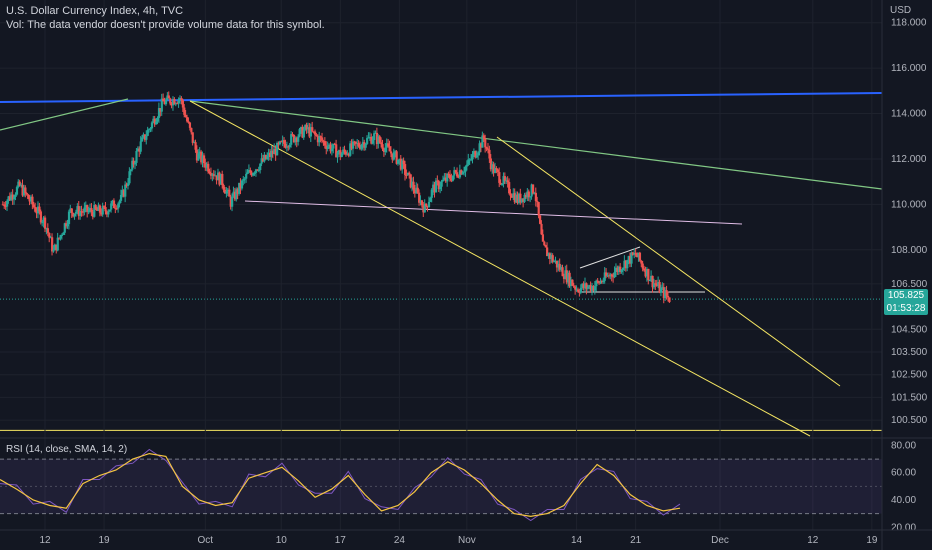 This screenshot has height=550, width=932. What do you see at coordinates (577, 540) in the screenshot?
I see `time-tick: 14` at bounding box center [577, 540].